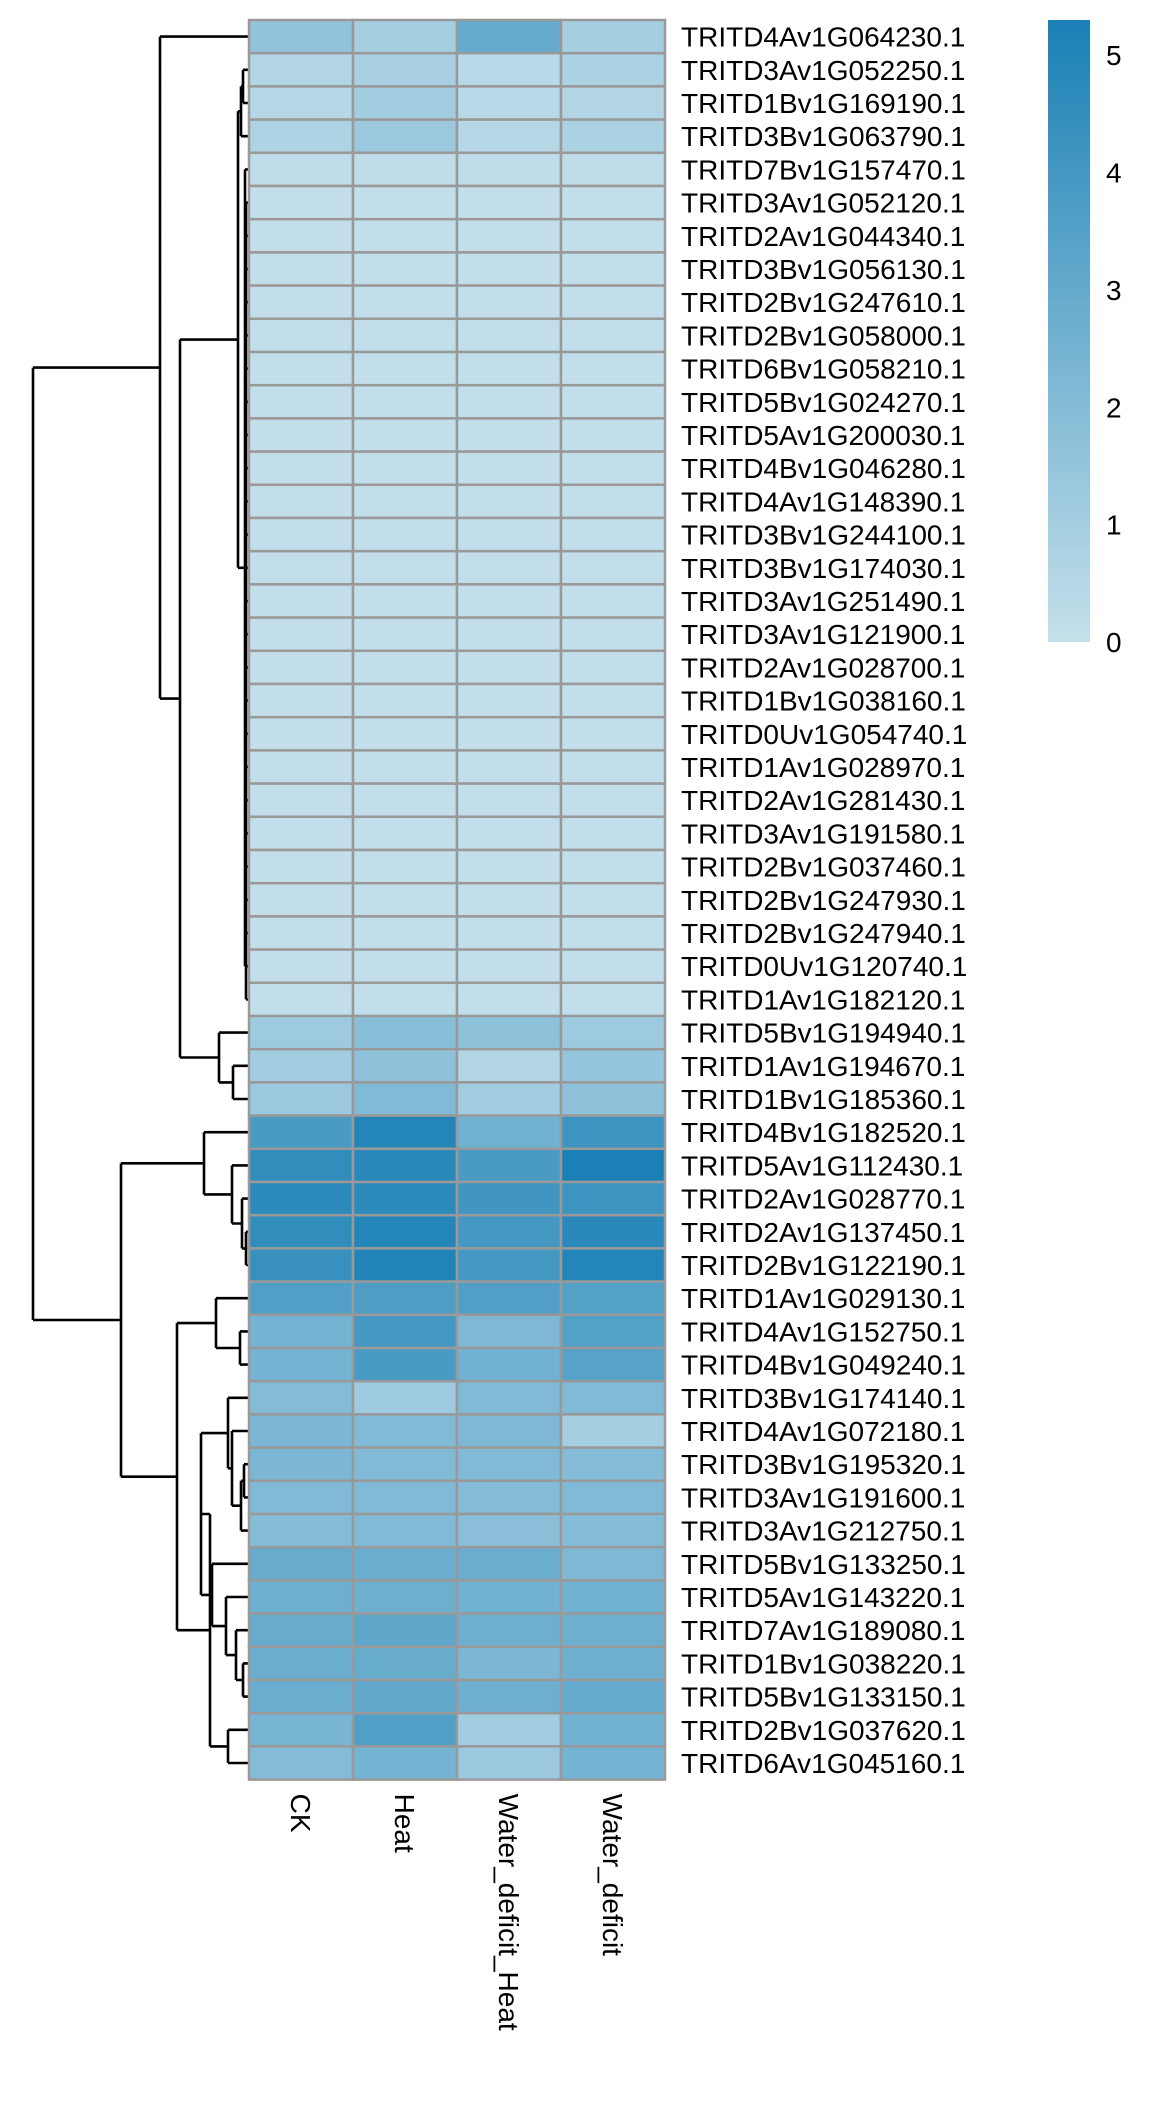 Image resolution: width=1172 pixels, height=2111 pixels. Describe the element at coordinates (823, 1398) in the screenshot. I see `row-label: TRITD3Bv1G174140.1` at that location.